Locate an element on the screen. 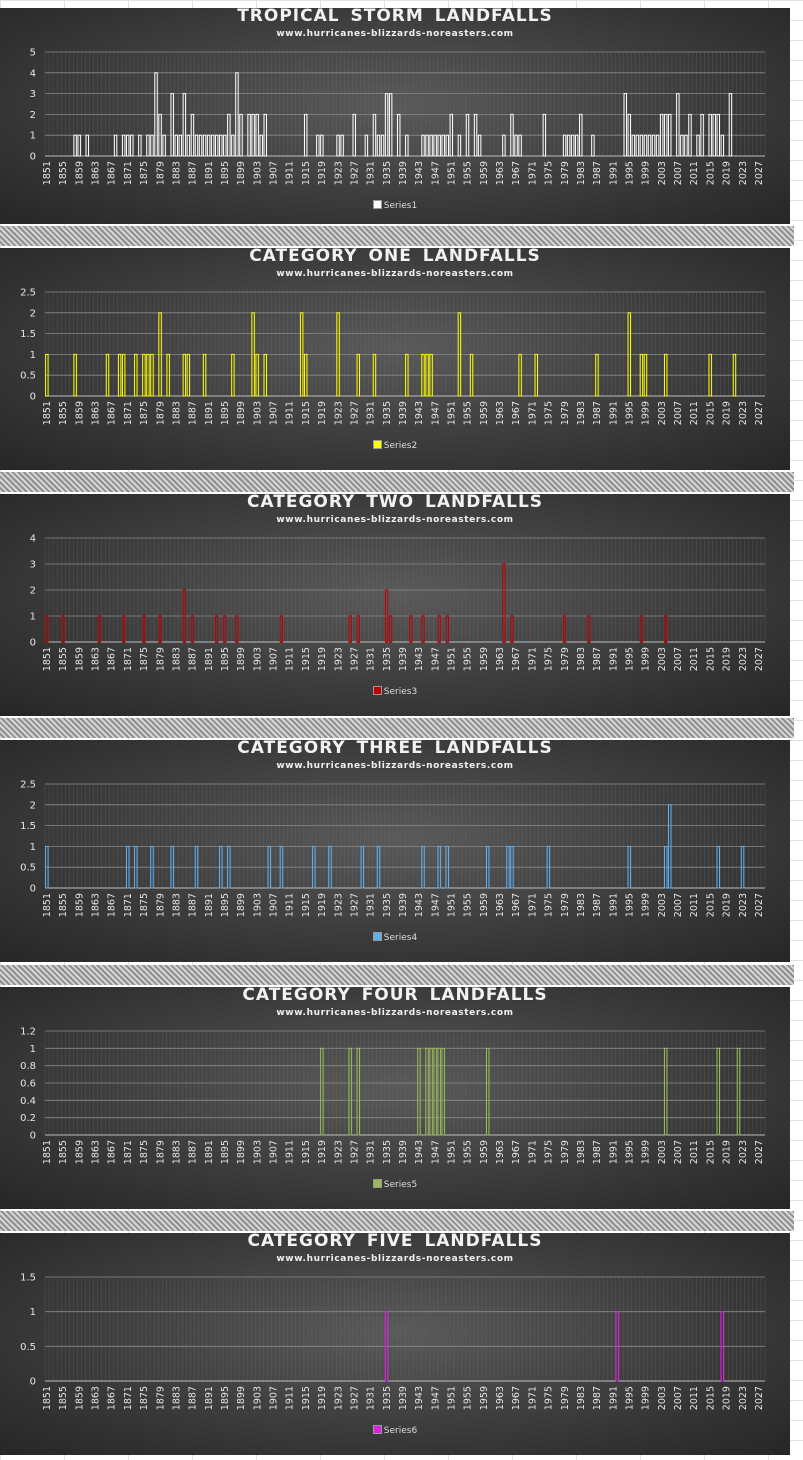 Image resolution: width=803 pixels, height=1460 pixels. y-tick-label: 0.5 is located at coordinates (28, 868).